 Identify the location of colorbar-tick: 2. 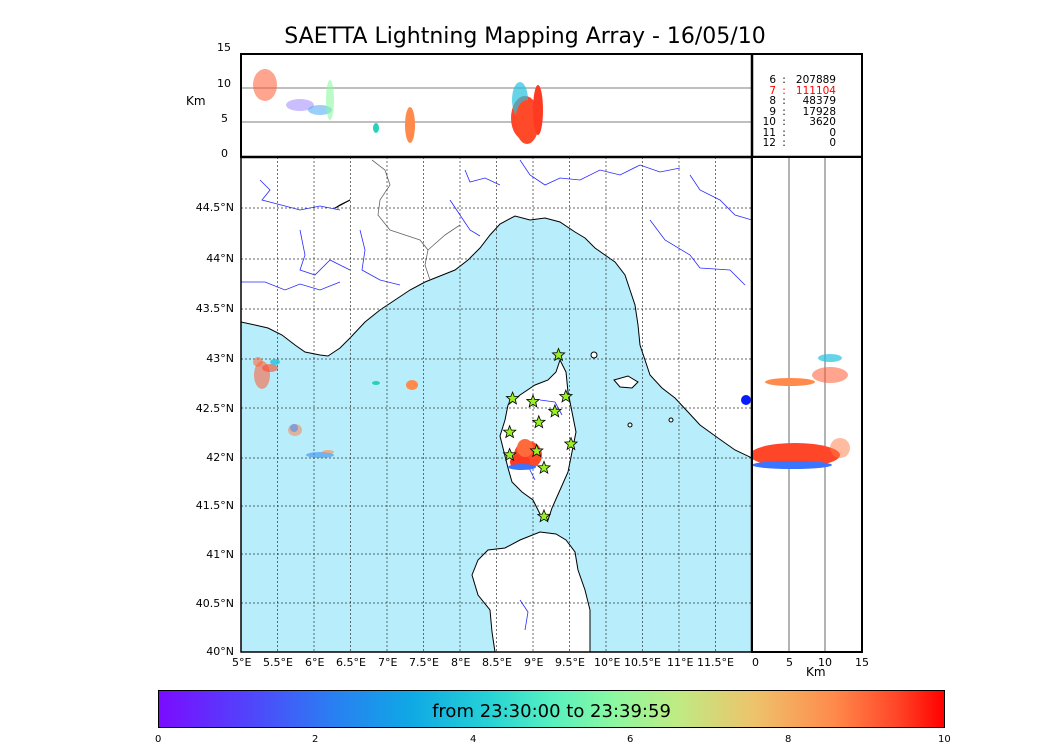
(315, 739).